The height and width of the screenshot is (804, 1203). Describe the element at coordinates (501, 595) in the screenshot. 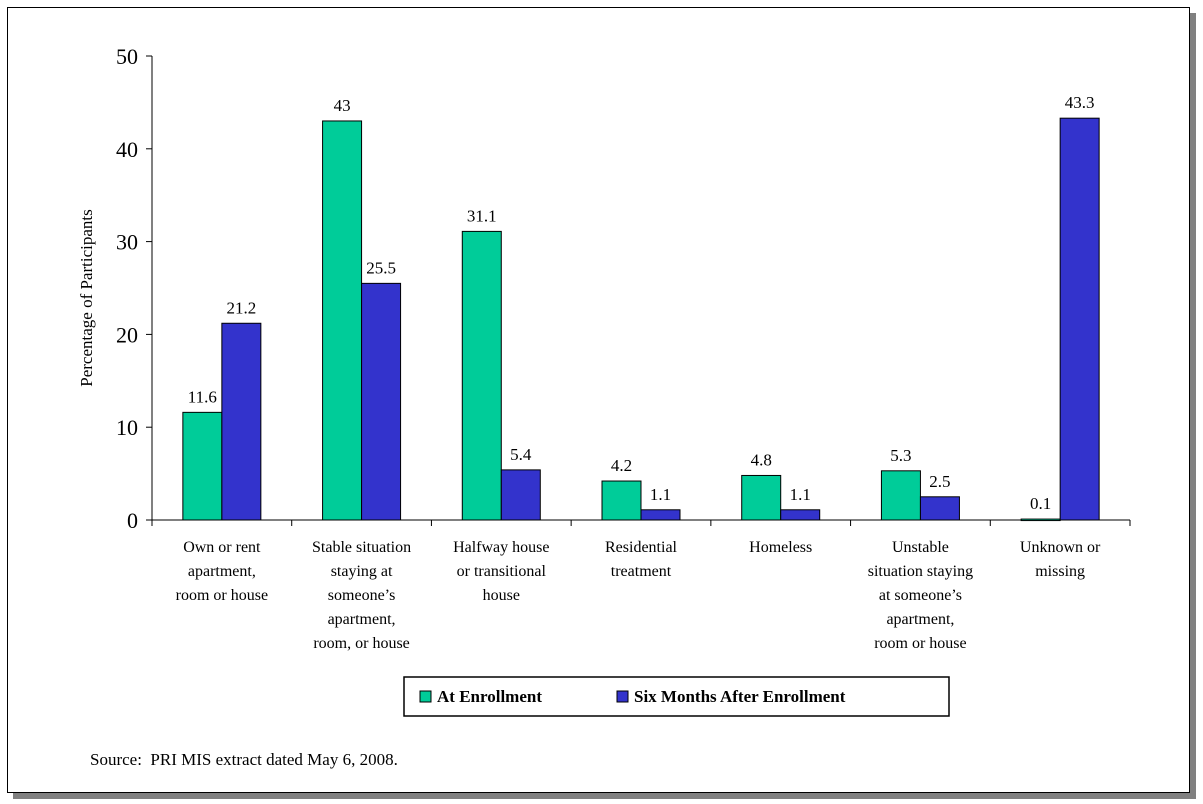

I see `x-category-label: house` at that location.